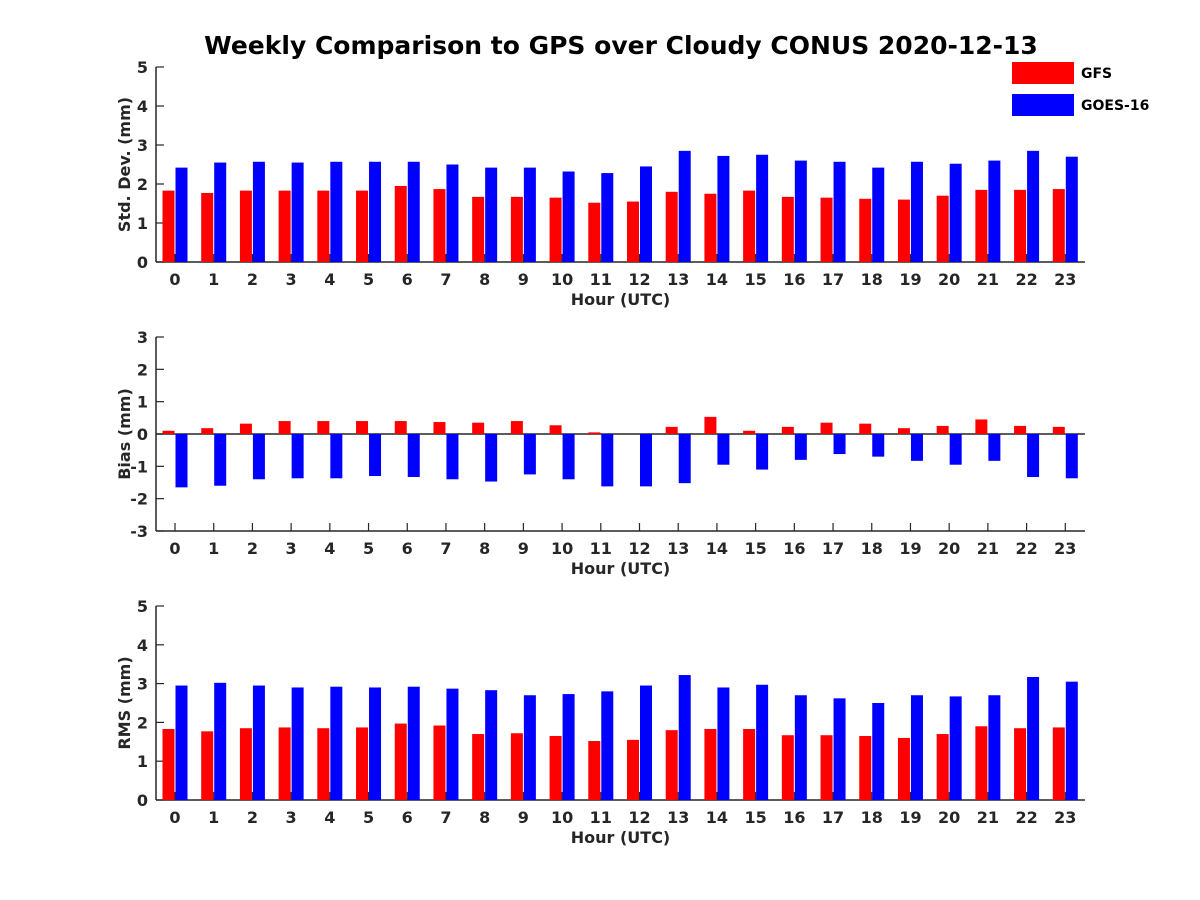  Describe the element at coordinates (794, 279) in the screenshot. I see `x-tick-label: 16` at that location.